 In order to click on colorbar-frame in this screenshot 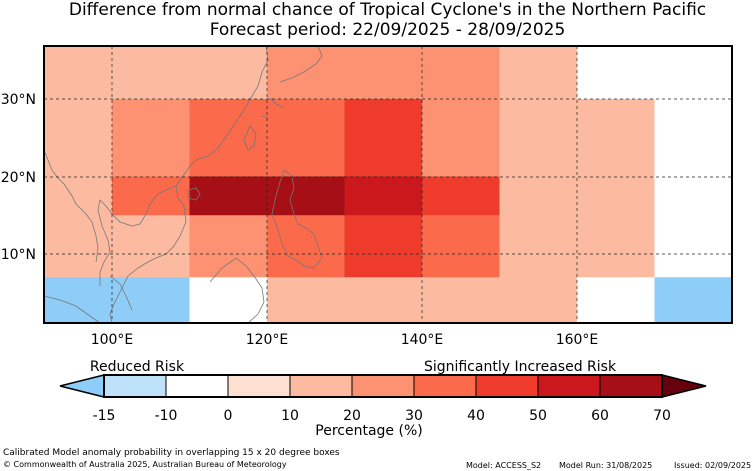, I will do `click(383, 386)`.